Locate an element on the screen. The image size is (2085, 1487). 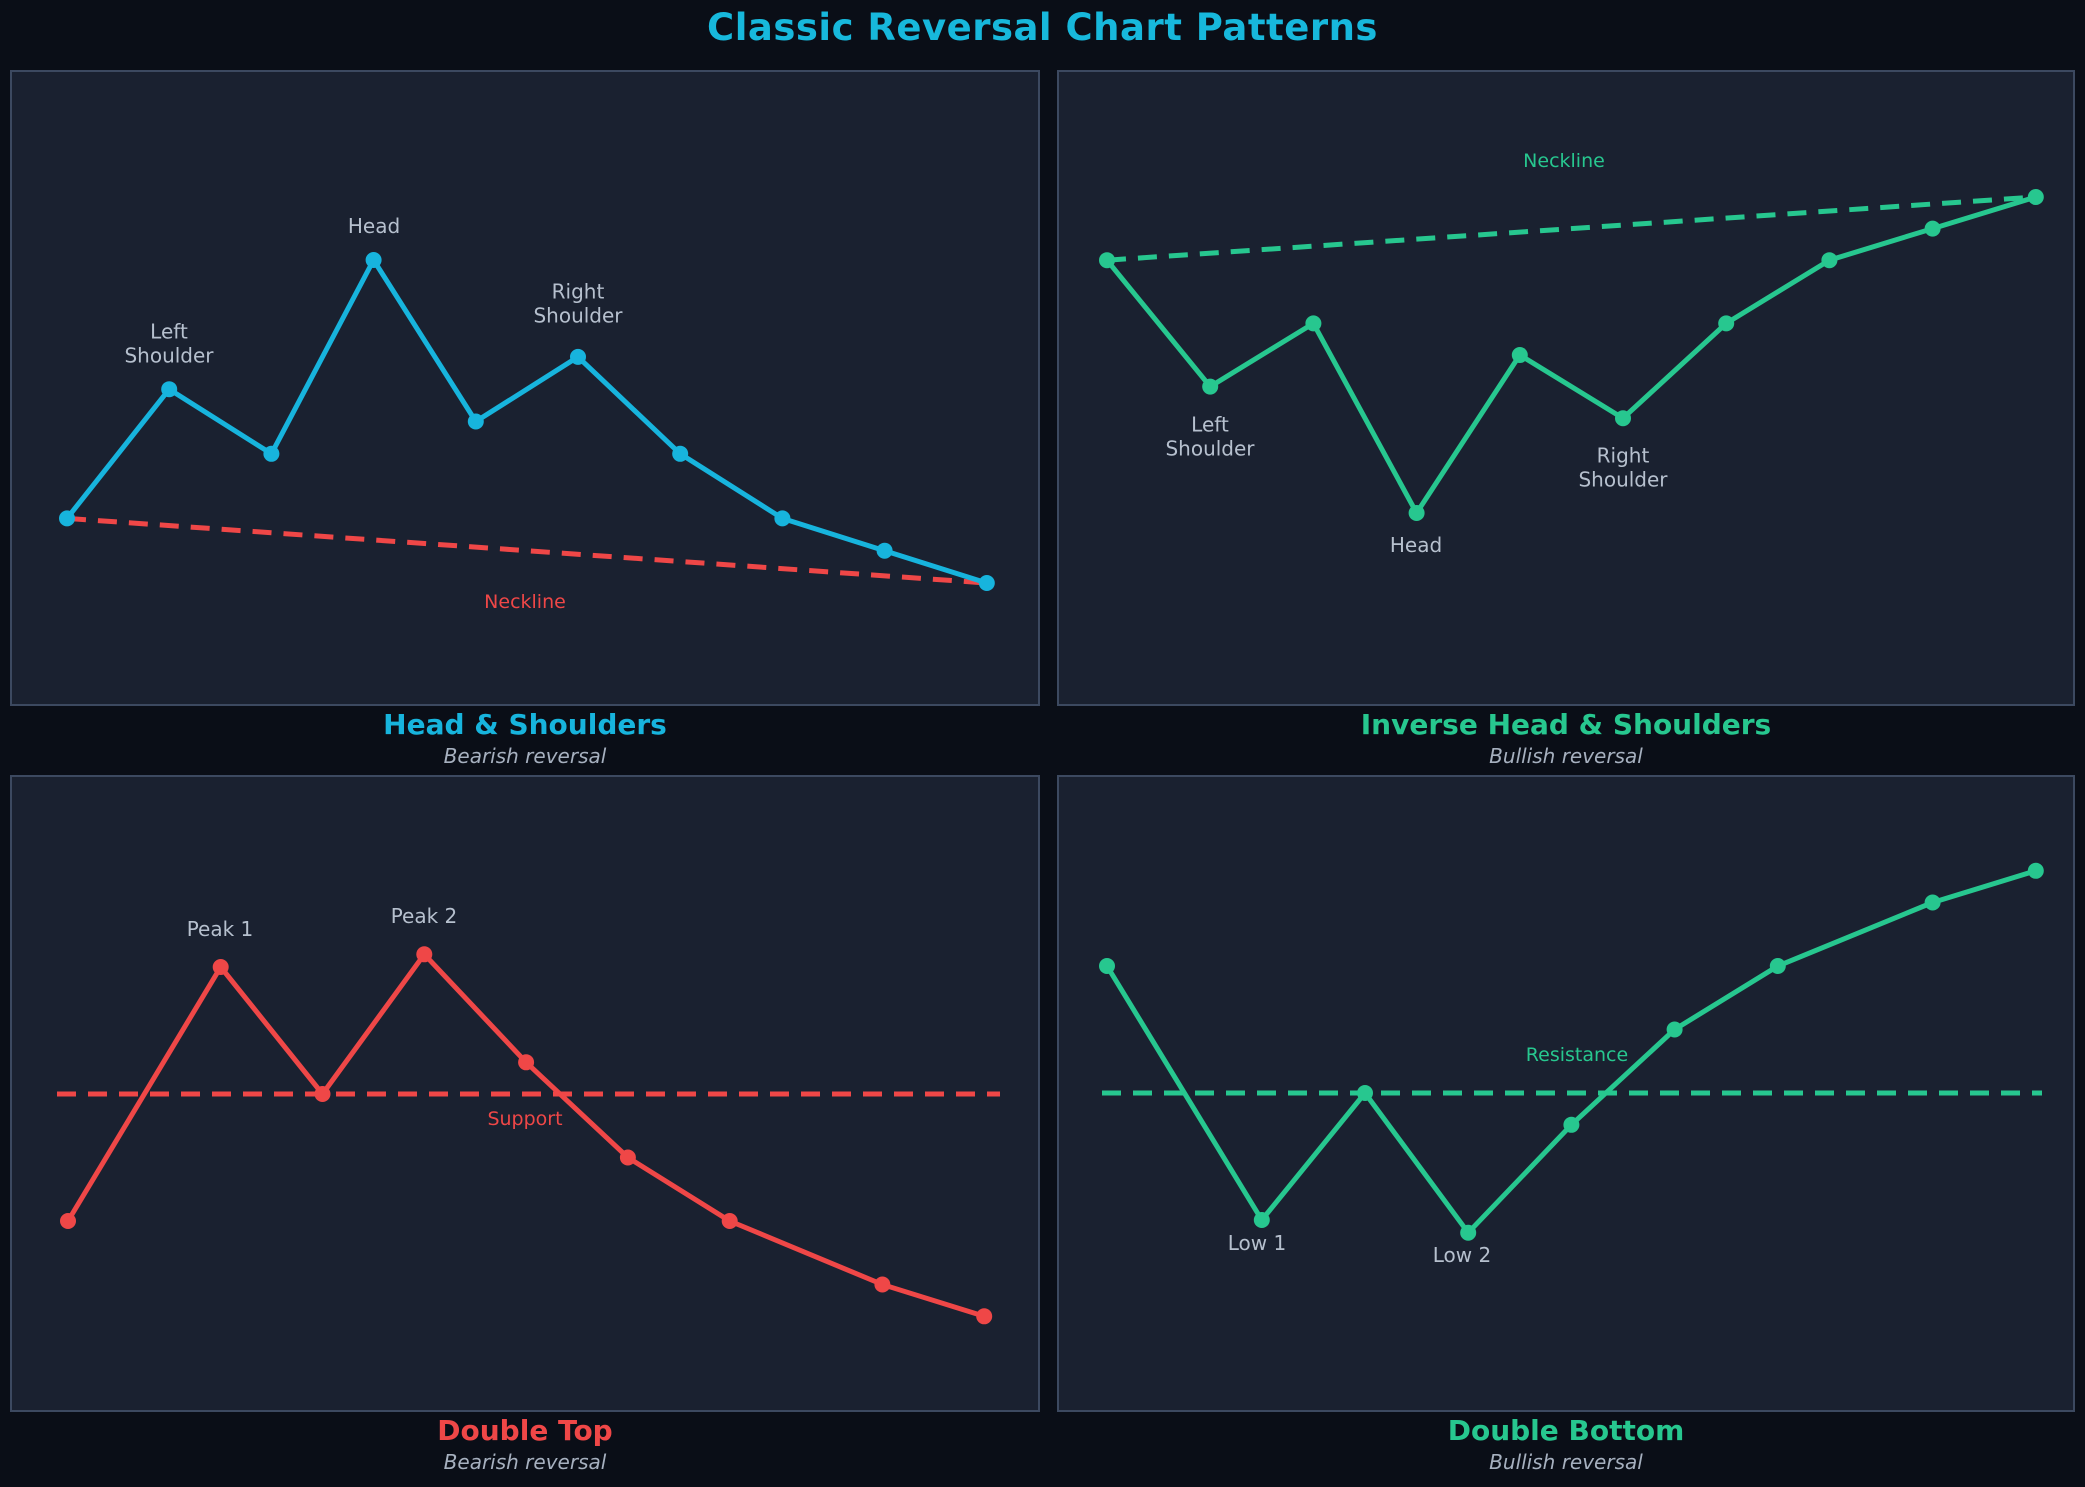
caption-double-top: Double Top Bearish reversal is located at coordinates (525, 1445).